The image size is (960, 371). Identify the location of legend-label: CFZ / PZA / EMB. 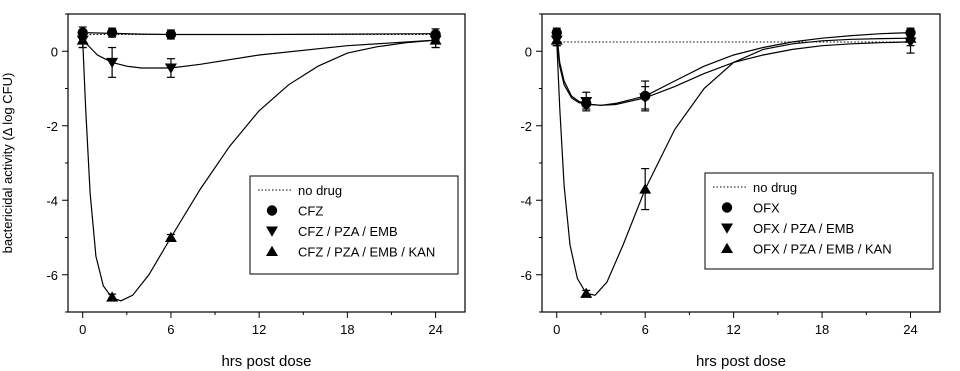
(348, 231).